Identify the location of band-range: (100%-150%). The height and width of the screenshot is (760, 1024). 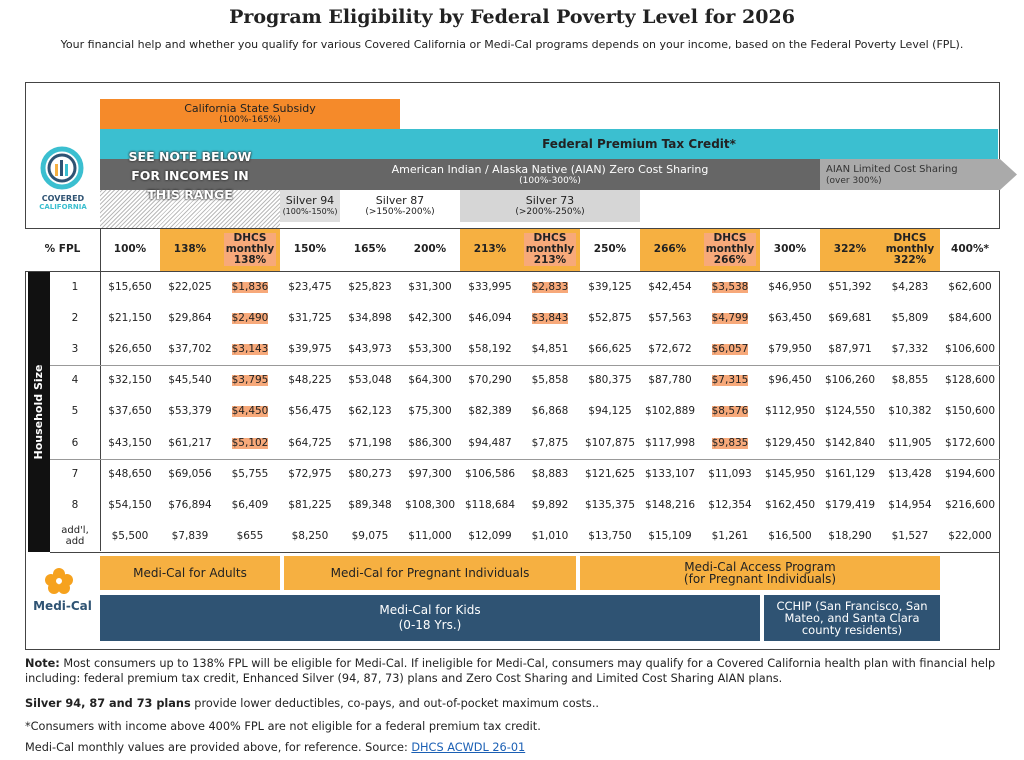
(310, 211).